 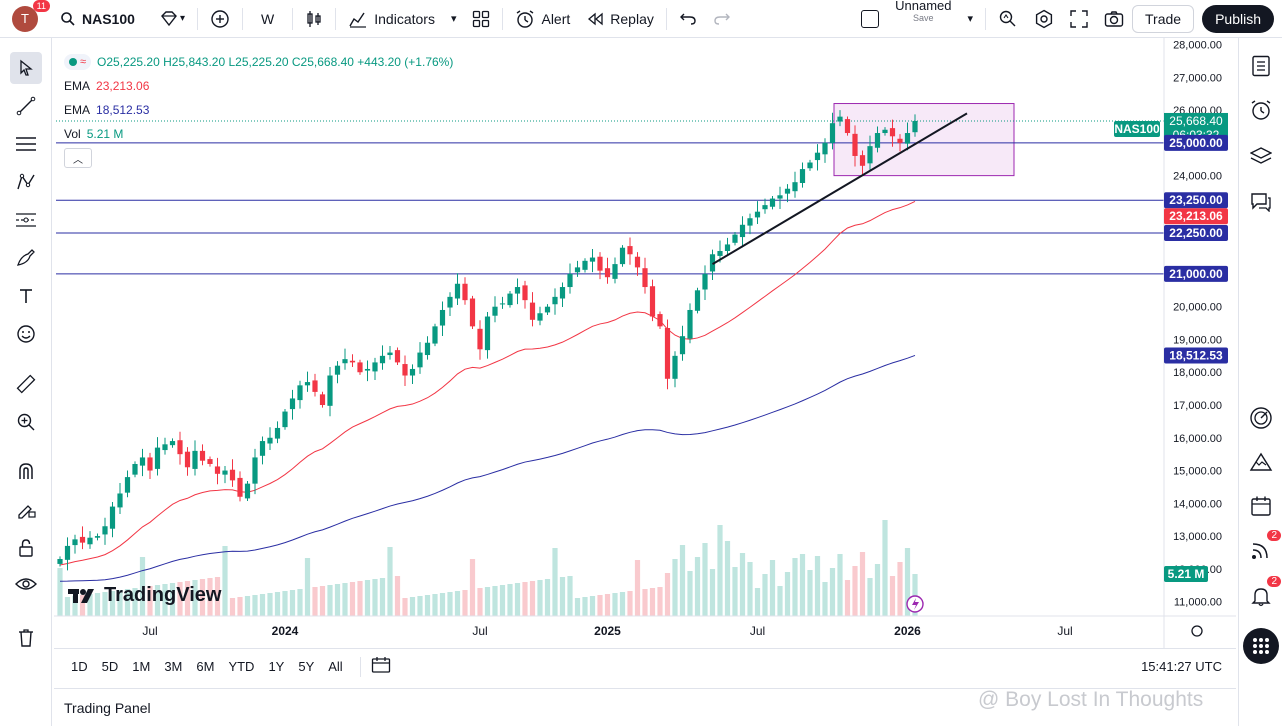 What do you see at coordinates (1197, 439) in the screenshot?
I see `y-tick-label: 16,000.00` at bounding box center [1197, 439].